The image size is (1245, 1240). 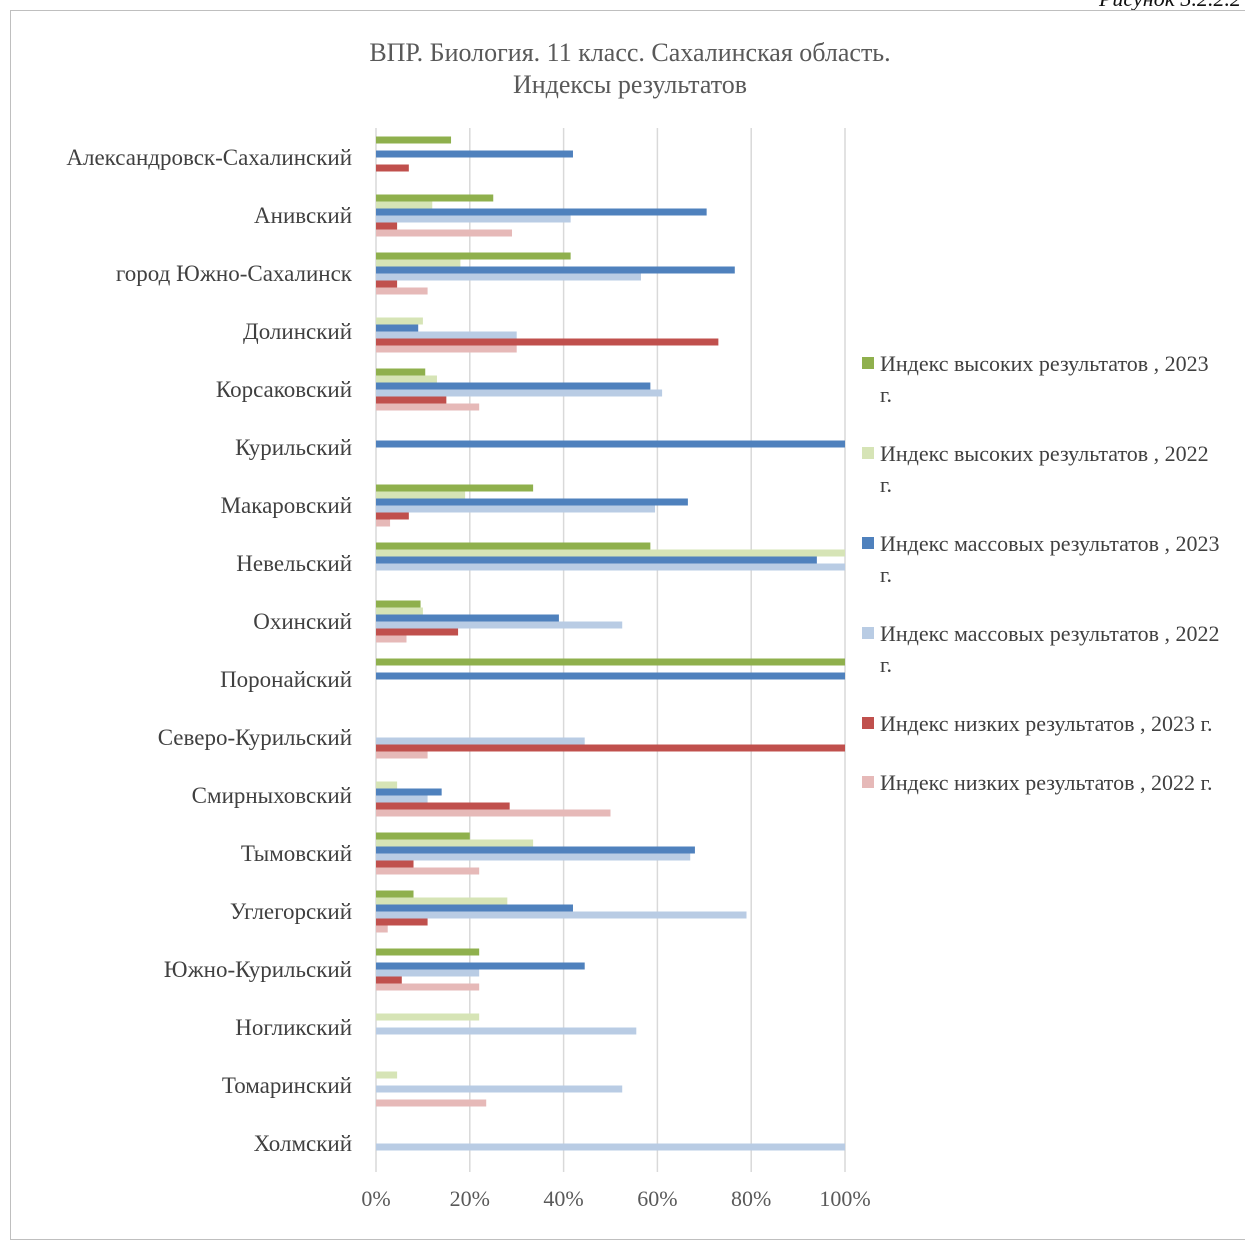 I want to click on x-tick-label: 100%, so click(x=844, y=1198).